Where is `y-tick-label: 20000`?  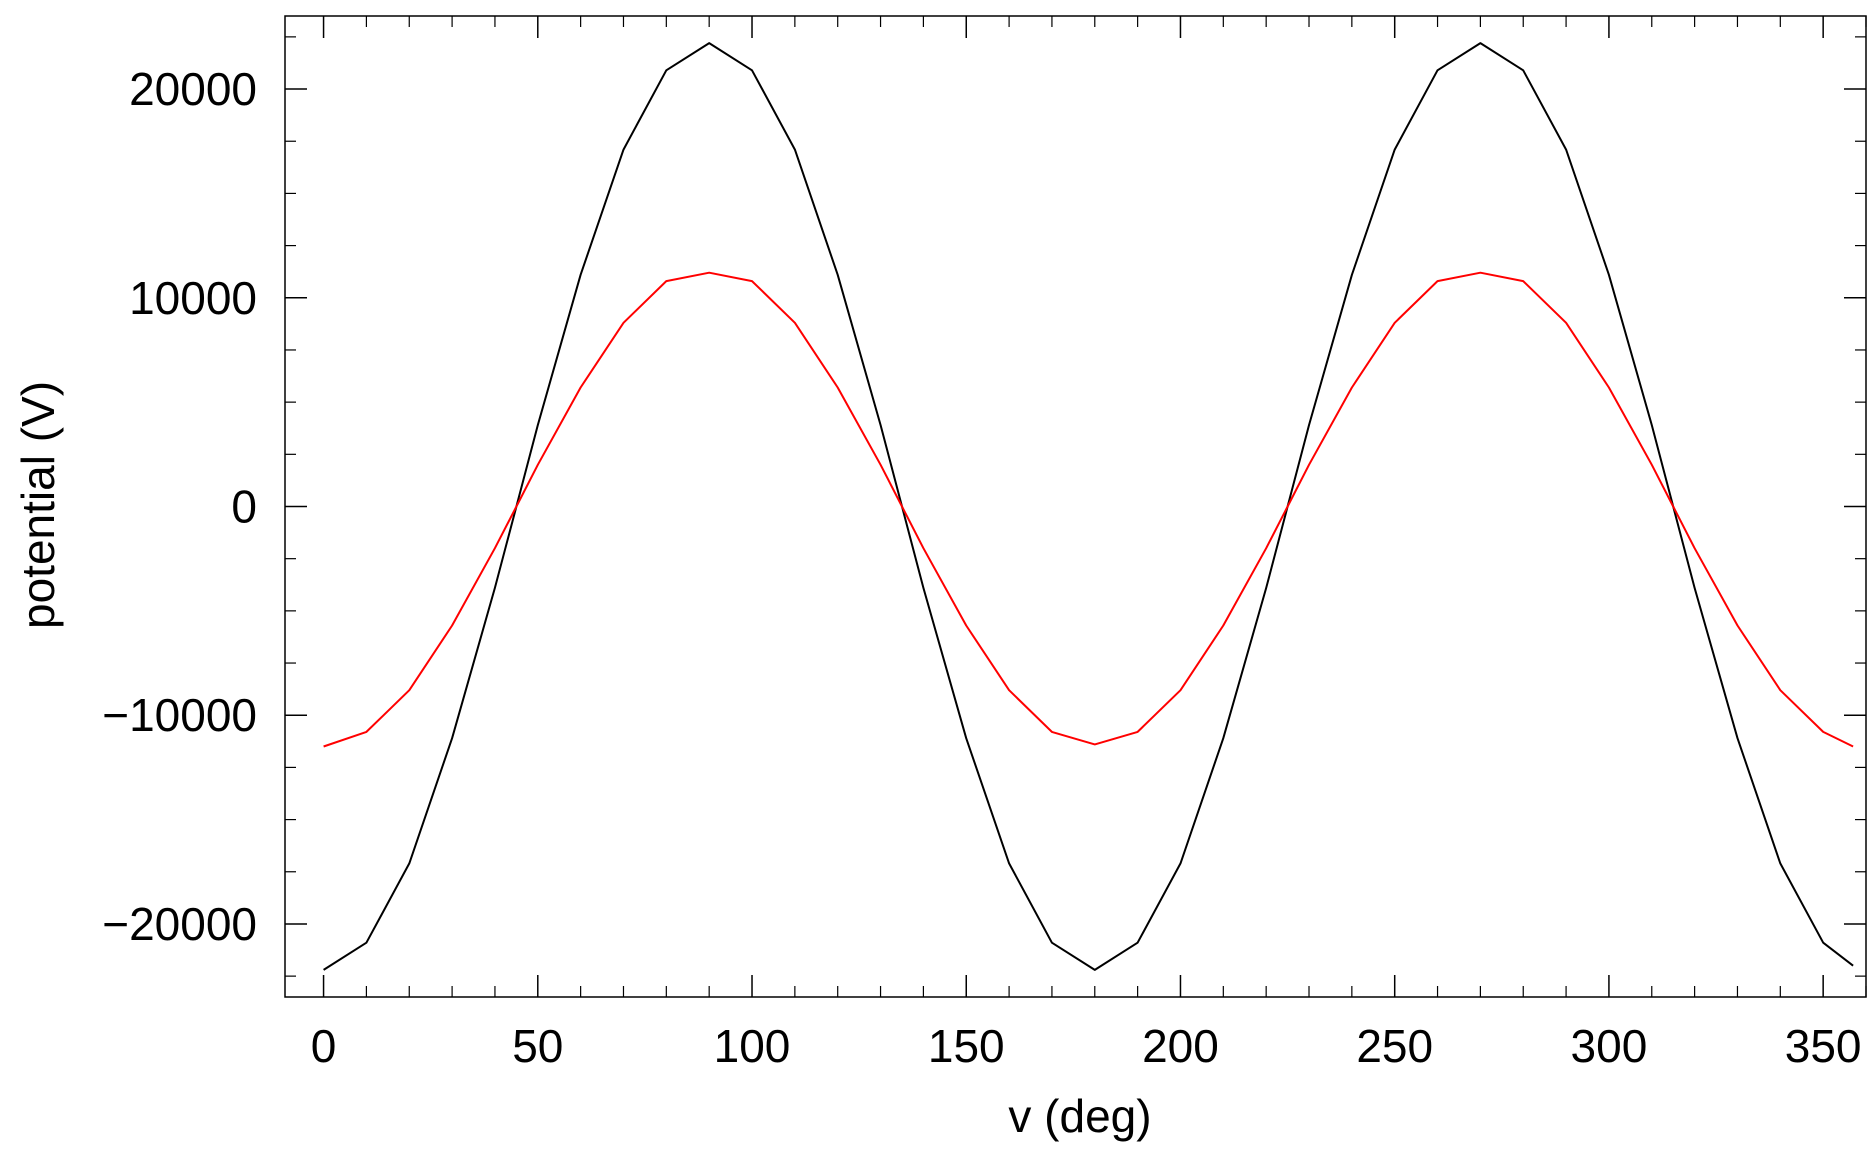 y-tick-label: 20000 is located at coordinates (193, 89).